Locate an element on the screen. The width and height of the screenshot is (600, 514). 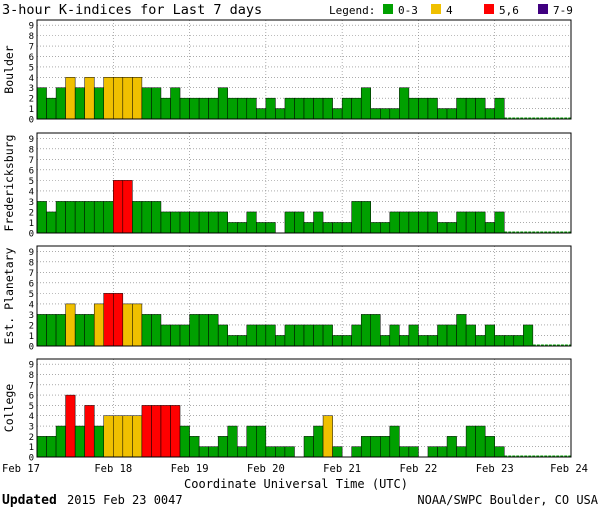
station-label-0: Boulder is located at coordinates (9, 69).